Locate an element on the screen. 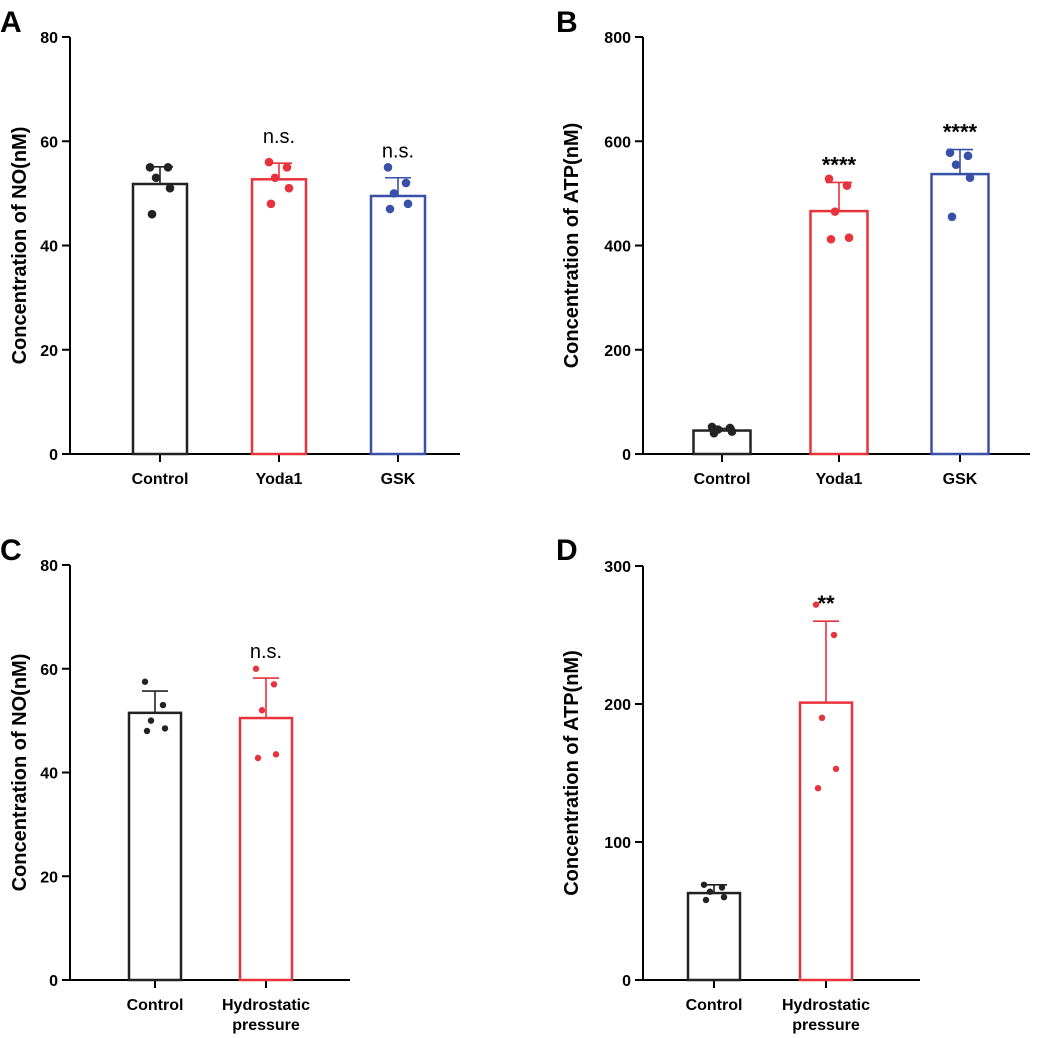  y-tick-label: 100 is located at coordinates (617, 843).